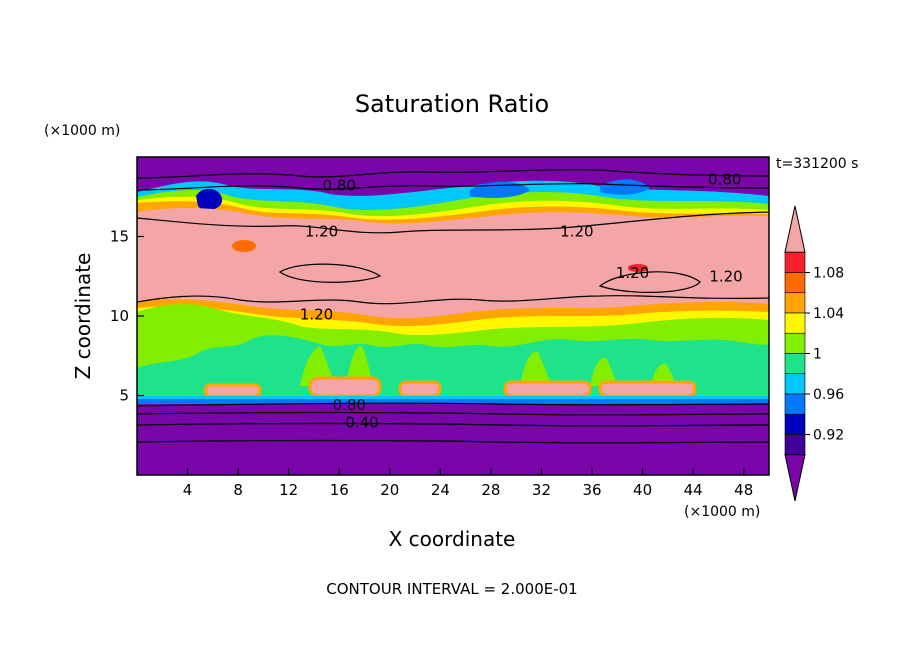 The width and height of the screenshot is (904, 654). Describe the element at coordinates (209, 199) in the screenshot. I see `upper-dry-pocket` at that location.